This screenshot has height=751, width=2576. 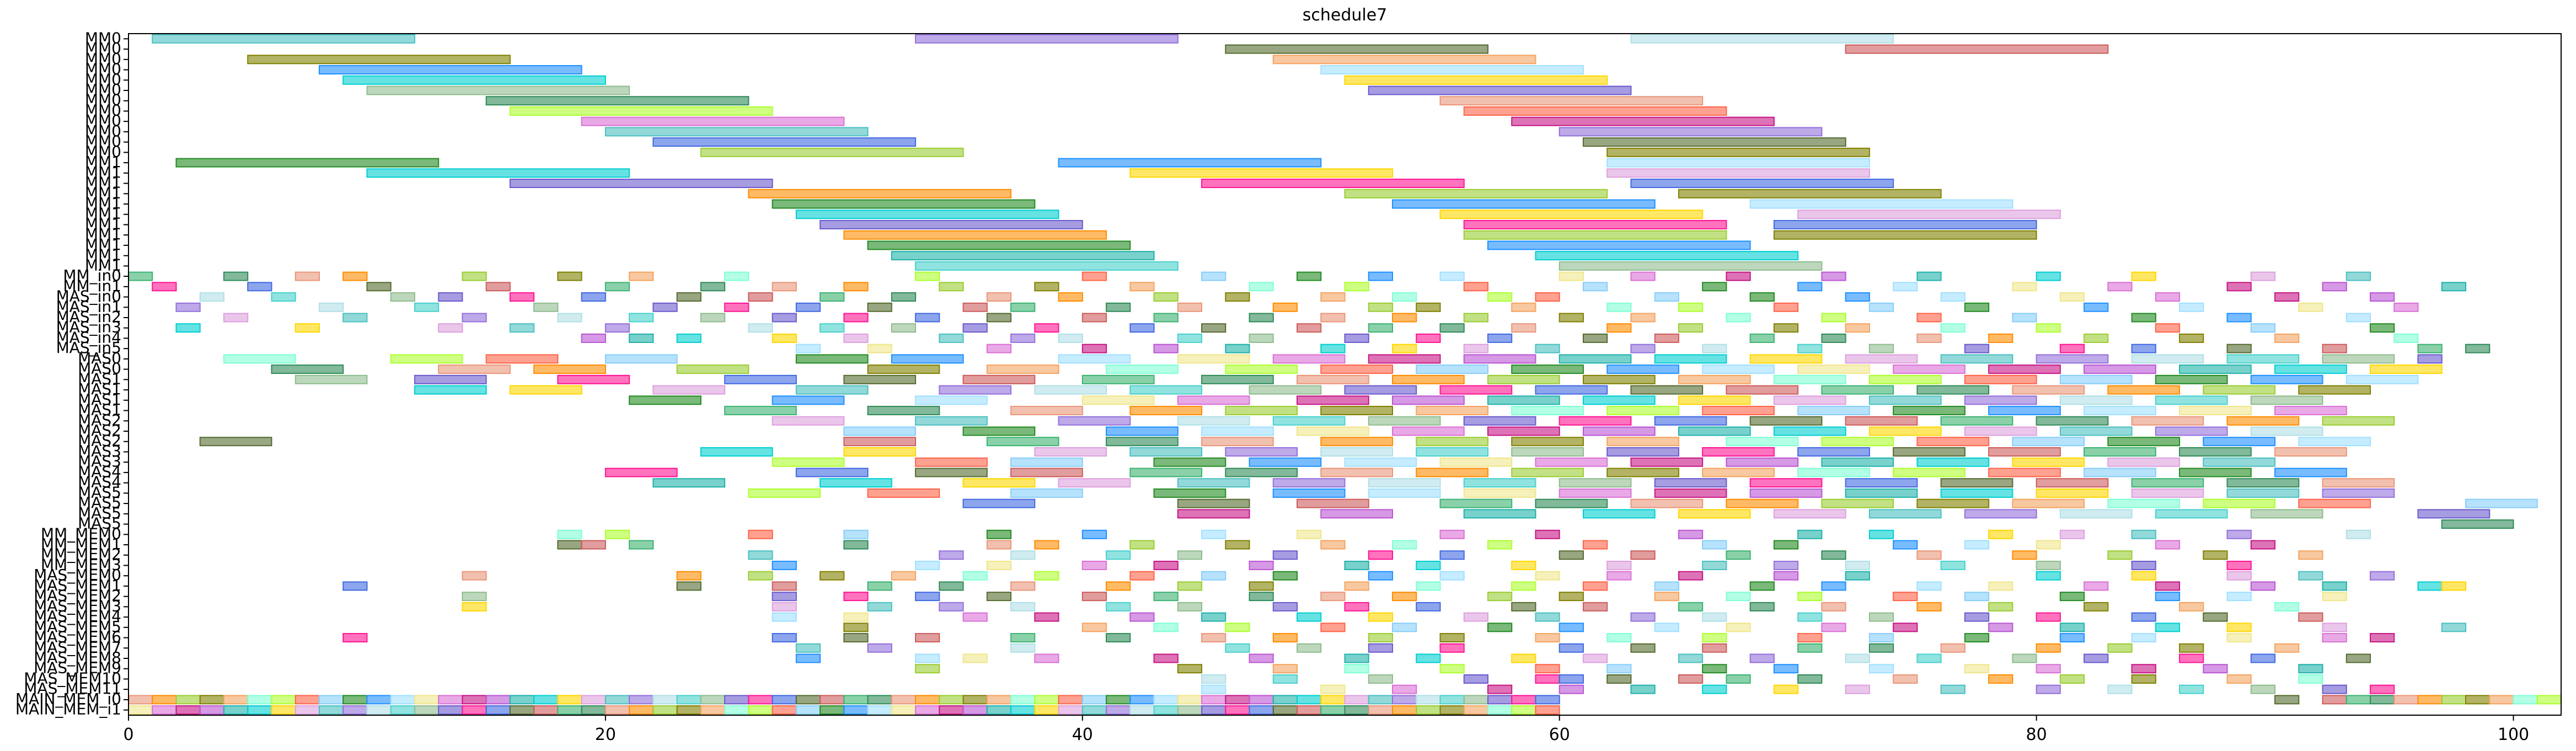 What do you see at coordinates (103, 120) in the screenshot?
I see `y-tick-label: MM0` at bounding box center [103, 120].